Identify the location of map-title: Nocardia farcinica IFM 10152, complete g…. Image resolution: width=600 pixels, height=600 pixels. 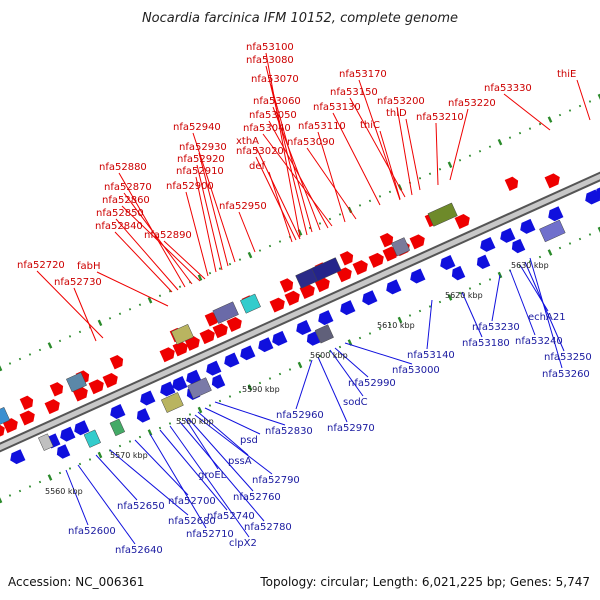
(300, 18).